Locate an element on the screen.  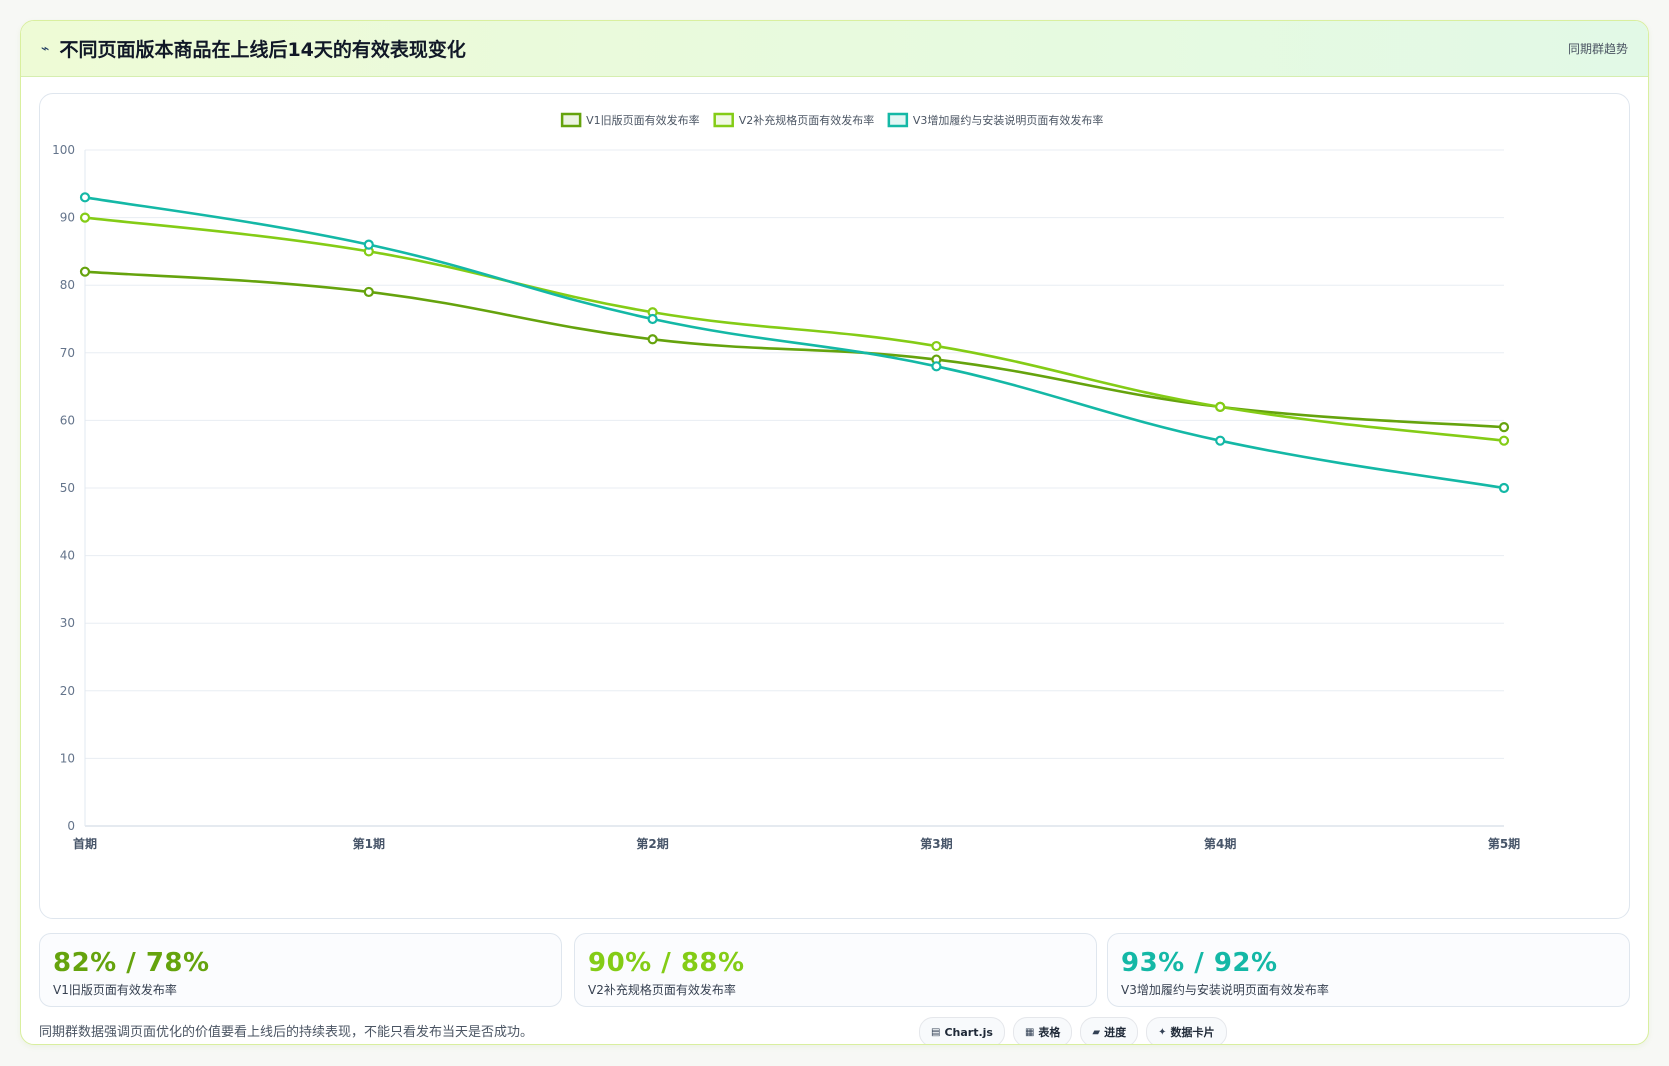
legend-swatch-v1 is located at coordinates (571, 120).